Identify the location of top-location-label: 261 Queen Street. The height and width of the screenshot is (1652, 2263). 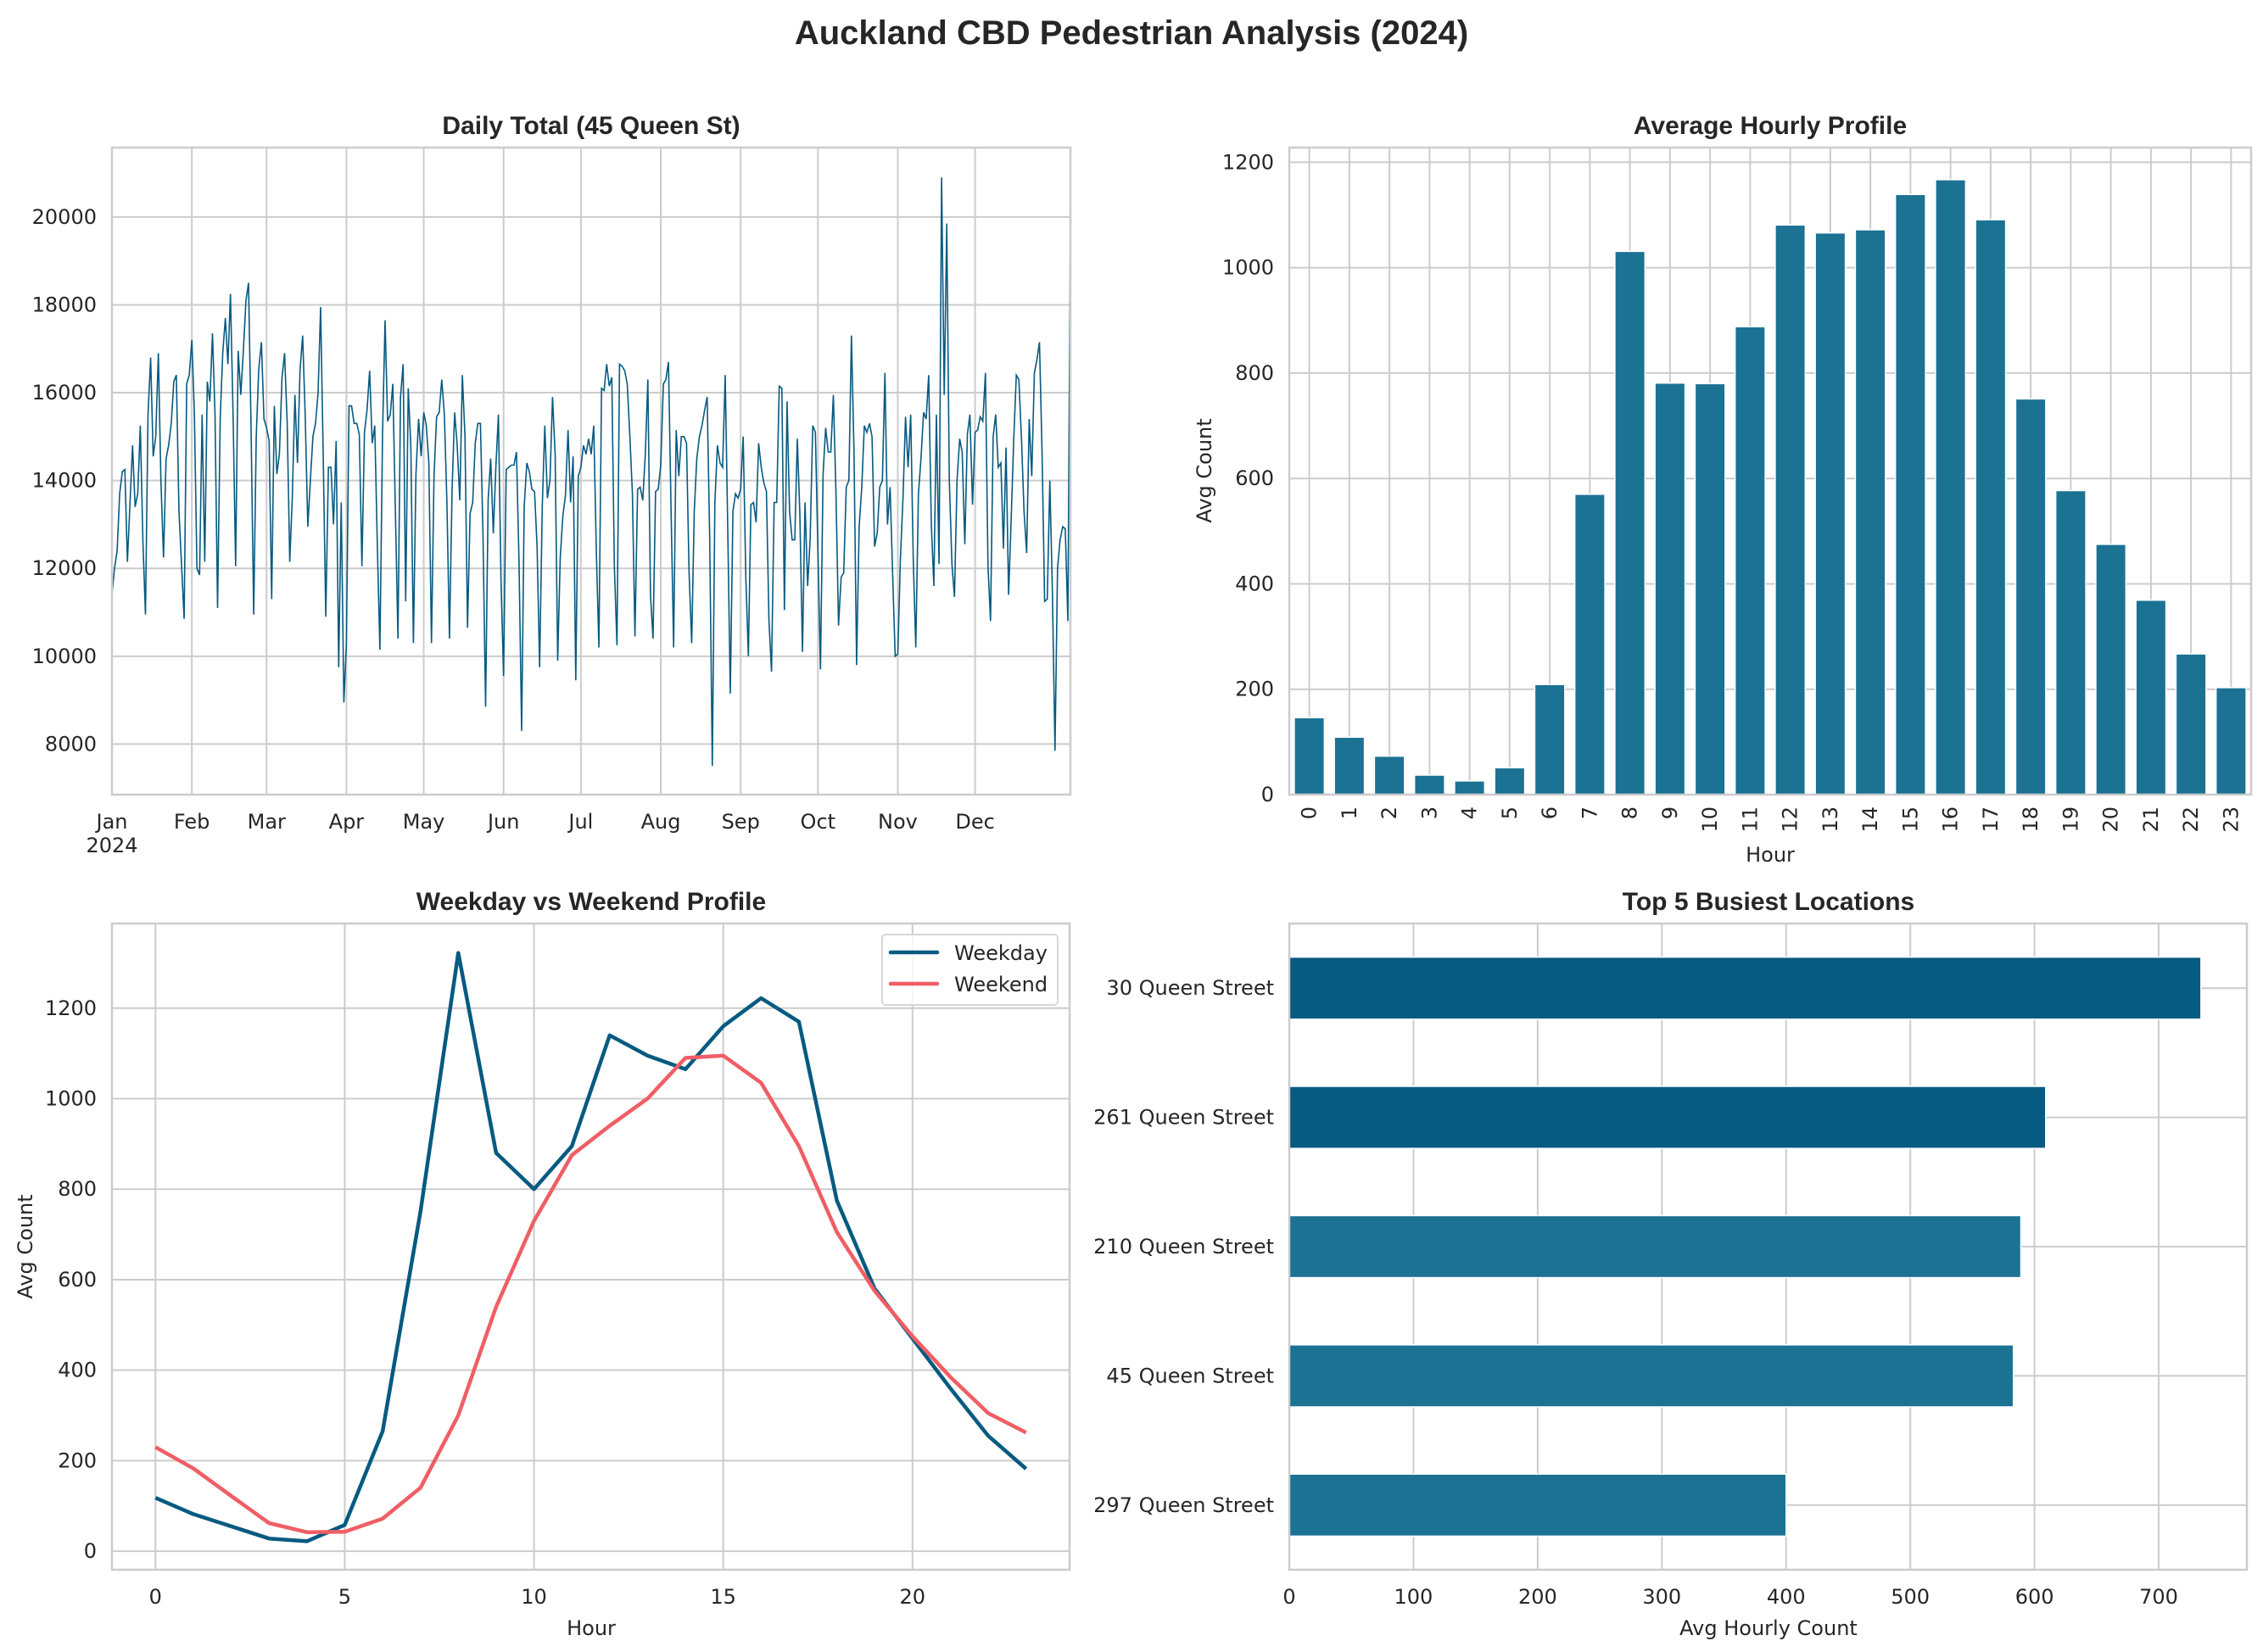
(1184, 1118).